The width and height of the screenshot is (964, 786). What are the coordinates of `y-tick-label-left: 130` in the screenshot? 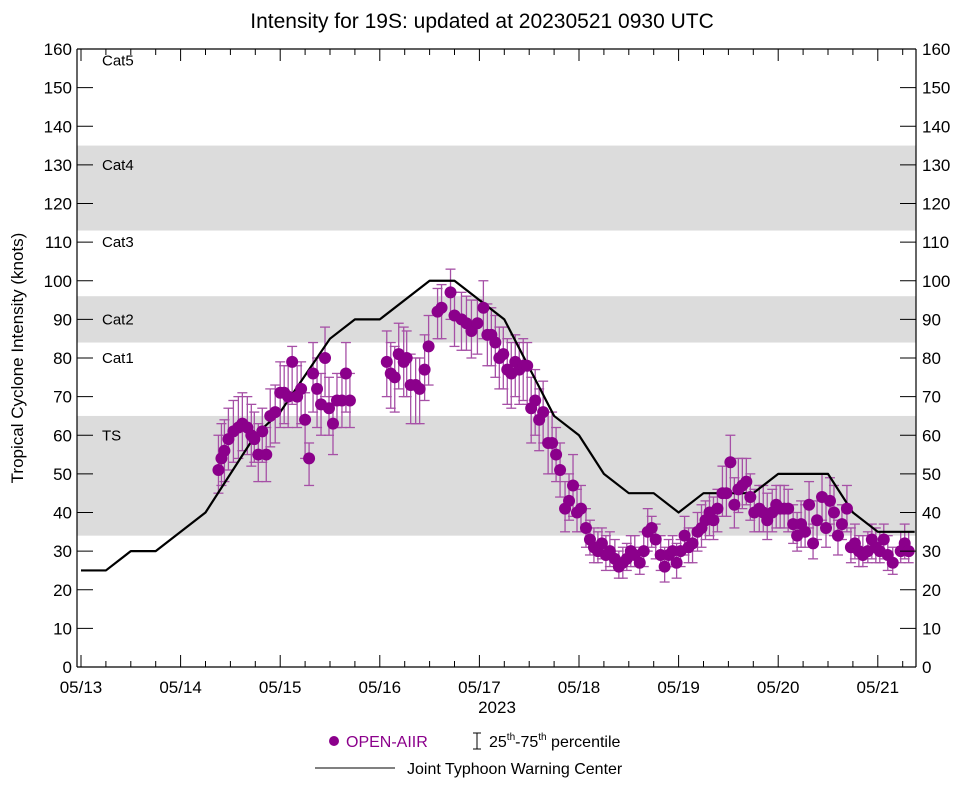 It's located at (58, 165).